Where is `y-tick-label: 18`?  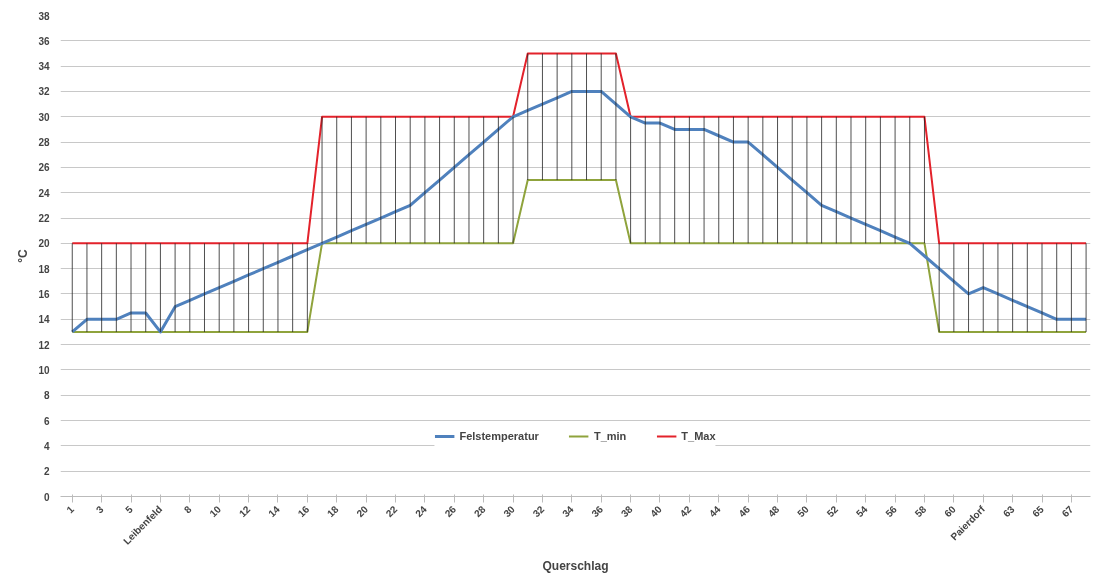
y-tick-label: 18 is located at coordinates (44, 269).